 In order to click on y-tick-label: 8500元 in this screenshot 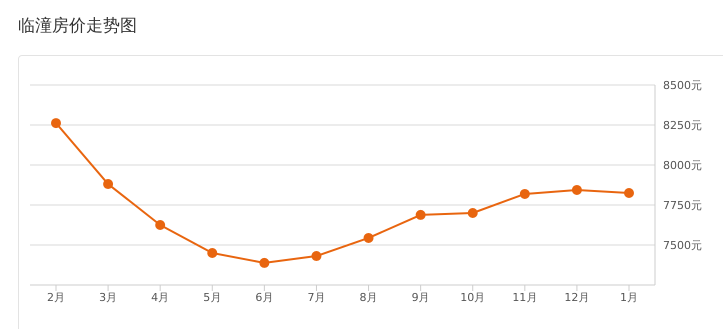, I will do `click(682, 85)`.